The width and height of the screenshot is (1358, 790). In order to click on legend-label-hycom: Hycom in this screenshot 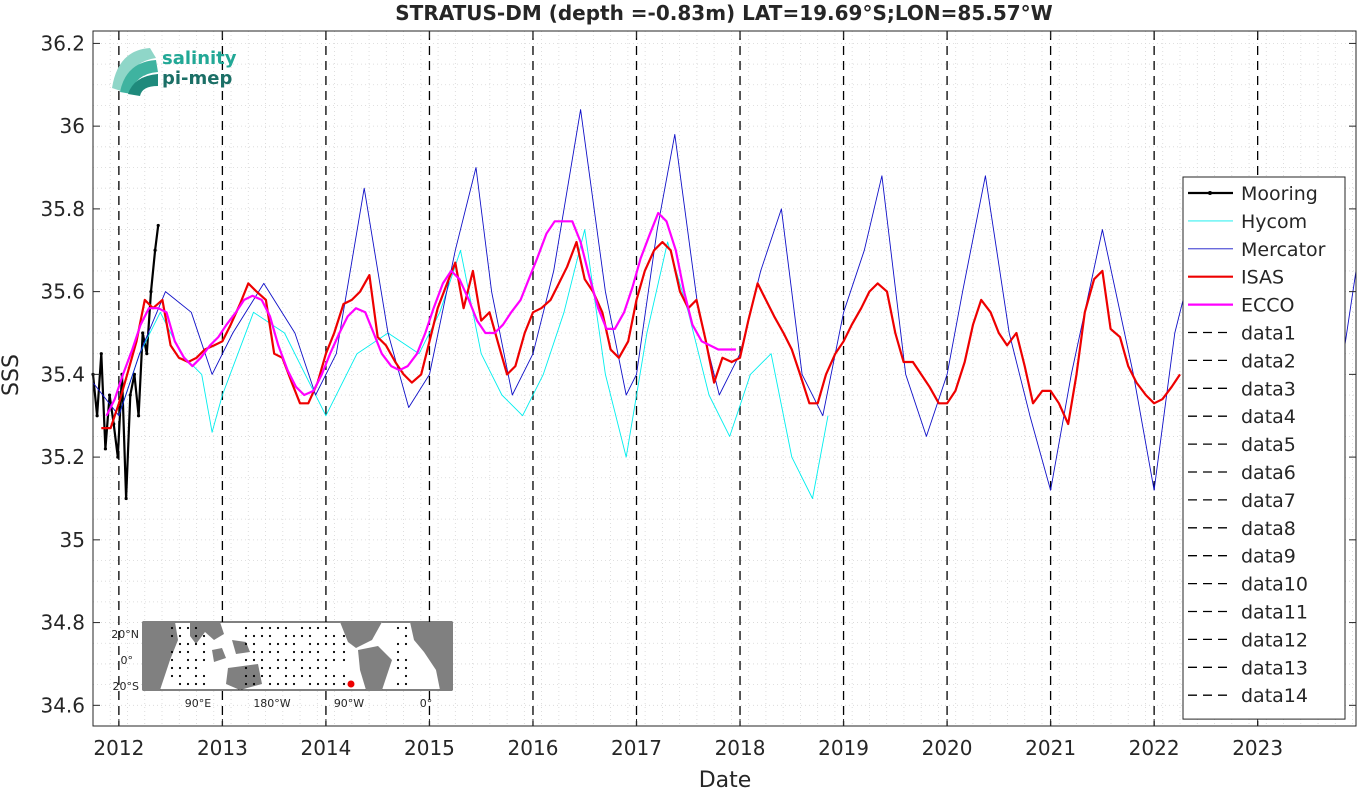, I will do `click(1274, 222)`.